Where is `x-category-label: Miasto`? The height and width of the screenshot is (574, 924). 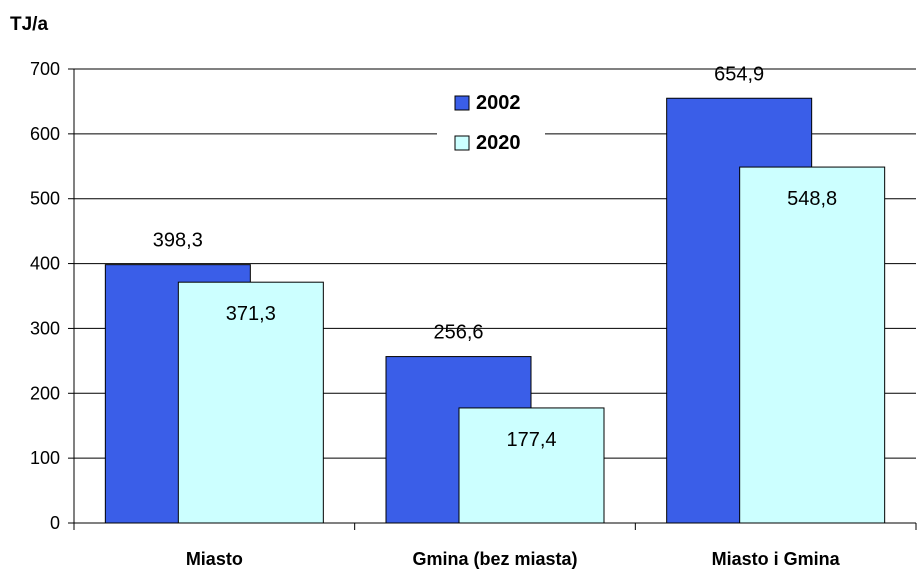 x-category-label: Miasto is located at coordinates (214, 559).